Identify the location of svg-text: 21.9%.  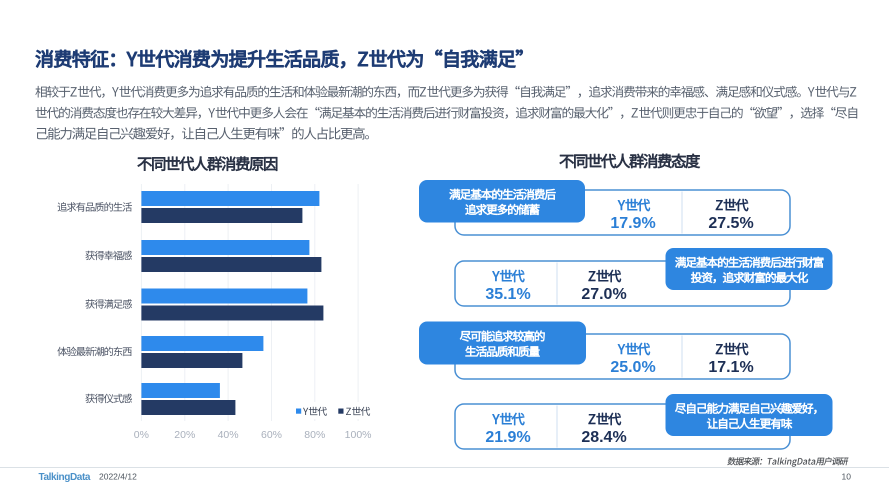
(507, 437).